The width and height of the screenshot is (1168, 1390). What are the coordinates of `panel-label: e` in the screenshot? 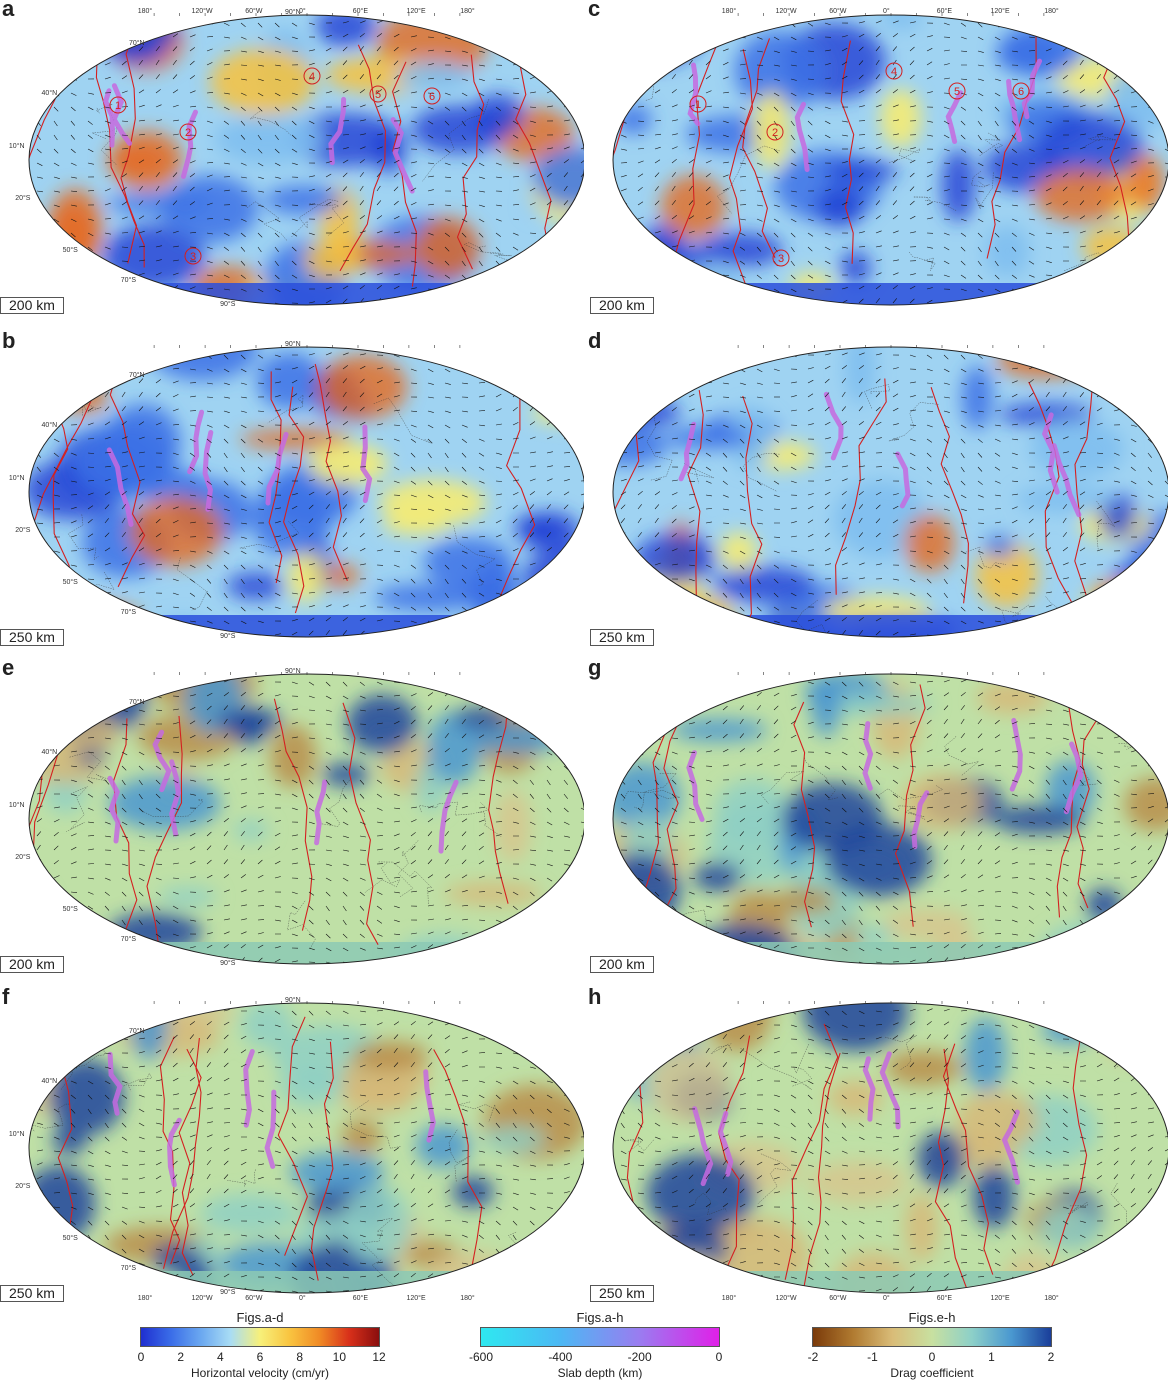 It's located at (8, 668).